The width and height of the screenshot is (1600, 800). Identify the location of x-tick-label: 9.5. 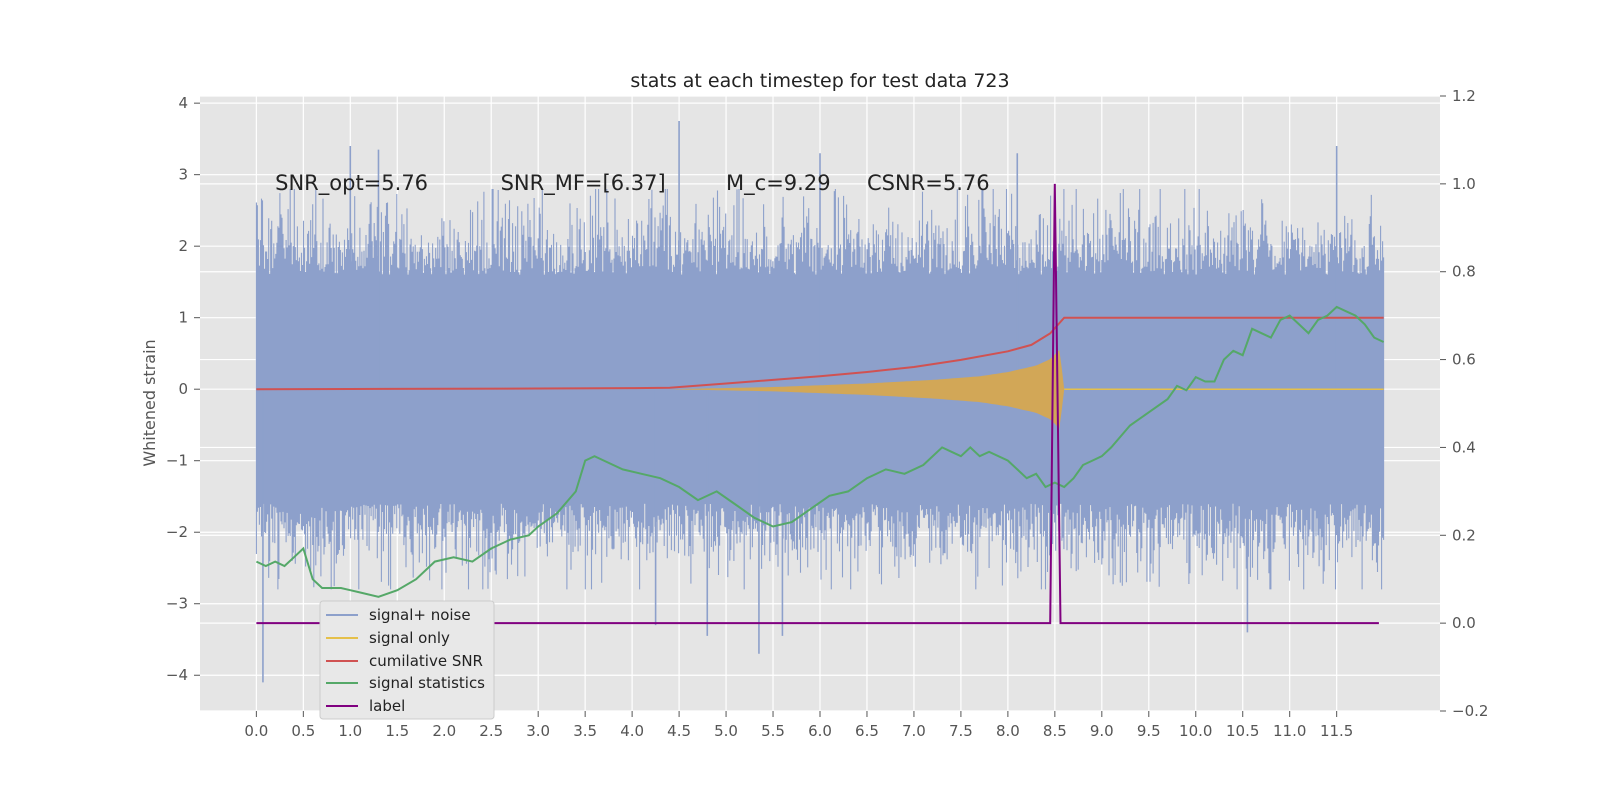
(1149, 731).